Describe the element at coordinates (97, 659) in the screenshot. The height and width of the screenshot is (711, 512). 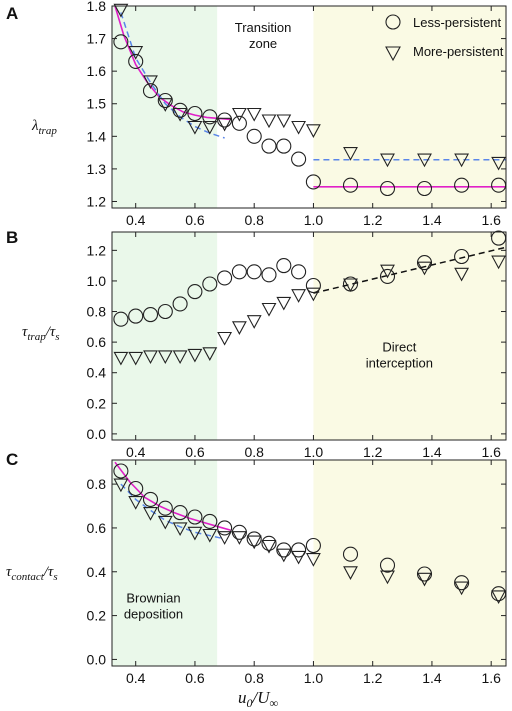
I see `y-tick-label: 0.0` at that location.